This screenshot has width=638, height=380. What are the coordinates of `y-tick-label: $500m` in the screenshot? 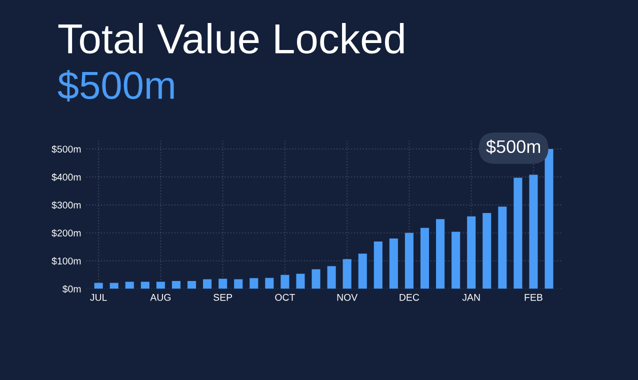 It's located at (66, 149).